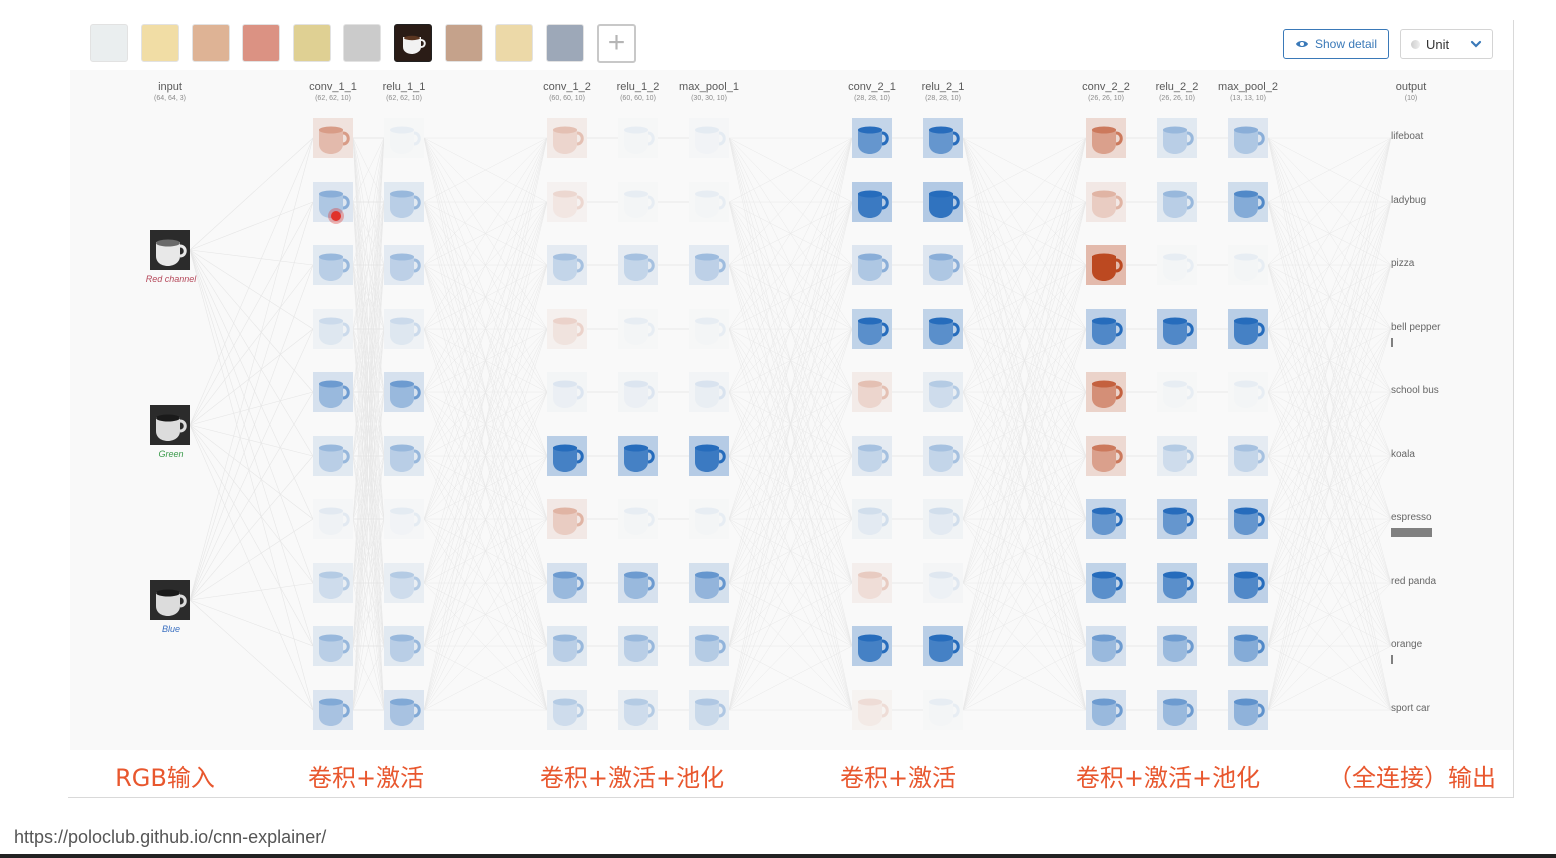 The image size is (1556, 858). What do you see at coordinates (1411, 517) in the screenshot?
I see `output-class-espresso: espresso` at bounding box center [1411, 517].